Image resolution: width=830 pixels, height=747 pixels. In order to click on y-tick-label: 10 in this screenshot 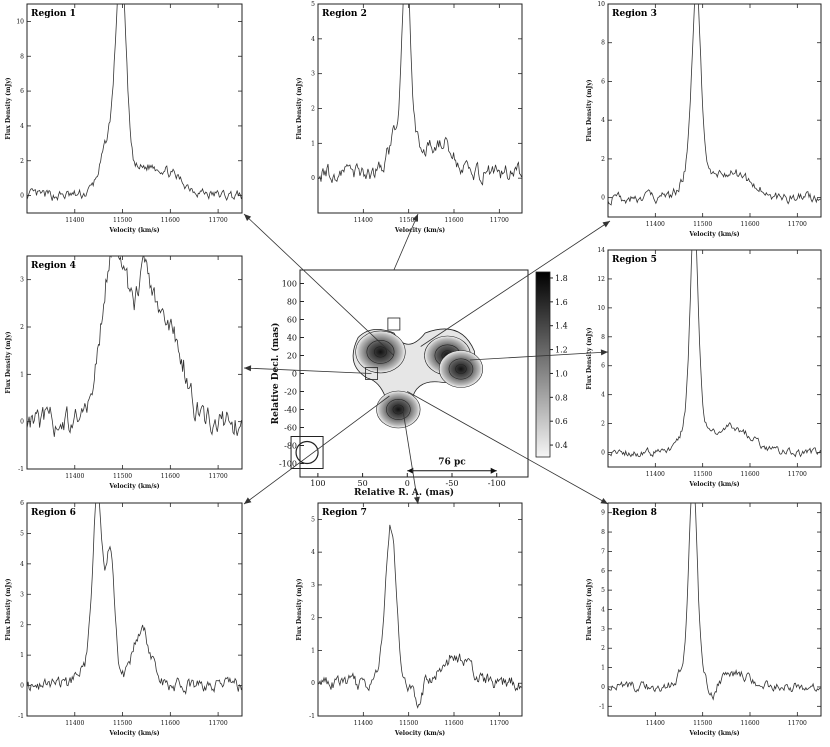, I will do `click(601, 308)`.